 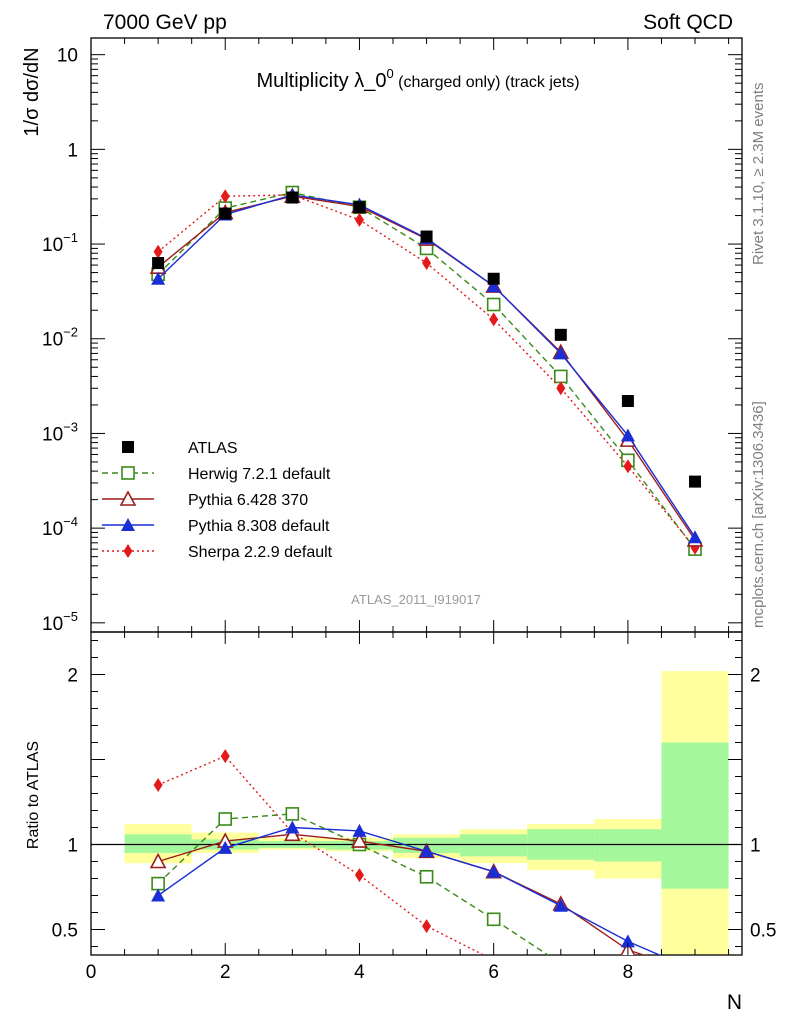 I want to click on legend-label: Sherpa 2.2.9 default, so click(x=260, y=552).